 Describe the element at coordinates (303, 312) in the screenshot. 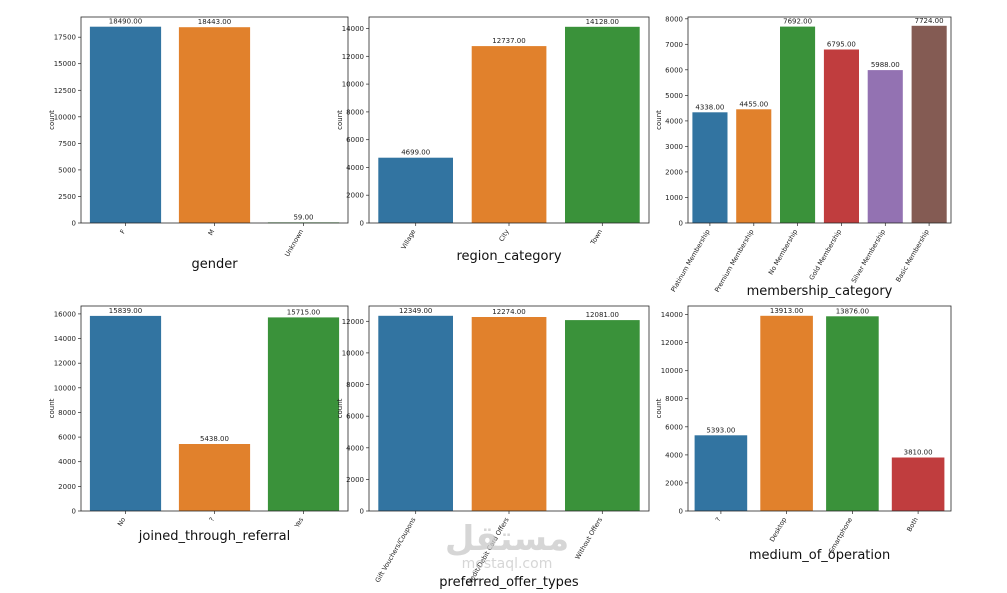

I see `bar-value-label: 15715.00` at that location.